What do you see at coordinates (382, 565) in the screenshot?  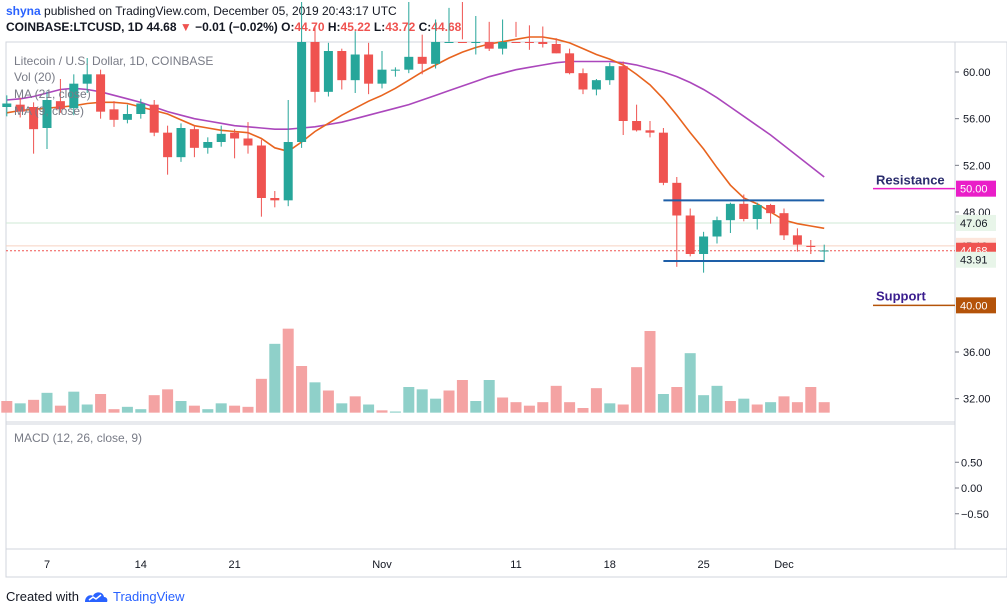 I see `x-tick-label: Nov` at bounding box center [382, 565].